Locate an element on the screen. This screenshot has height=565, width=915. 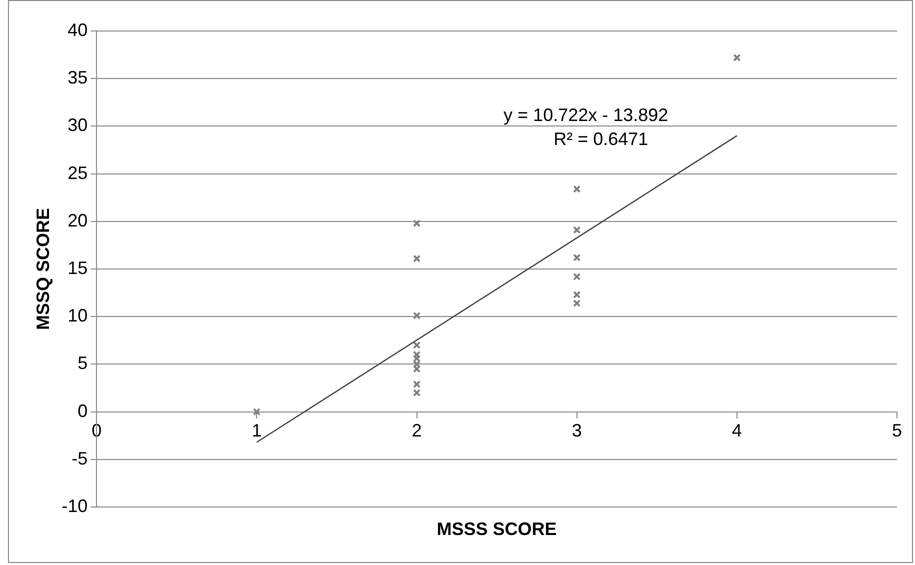
y-axis-title: MSSQ SCORE is located at coordinates (42, 269).